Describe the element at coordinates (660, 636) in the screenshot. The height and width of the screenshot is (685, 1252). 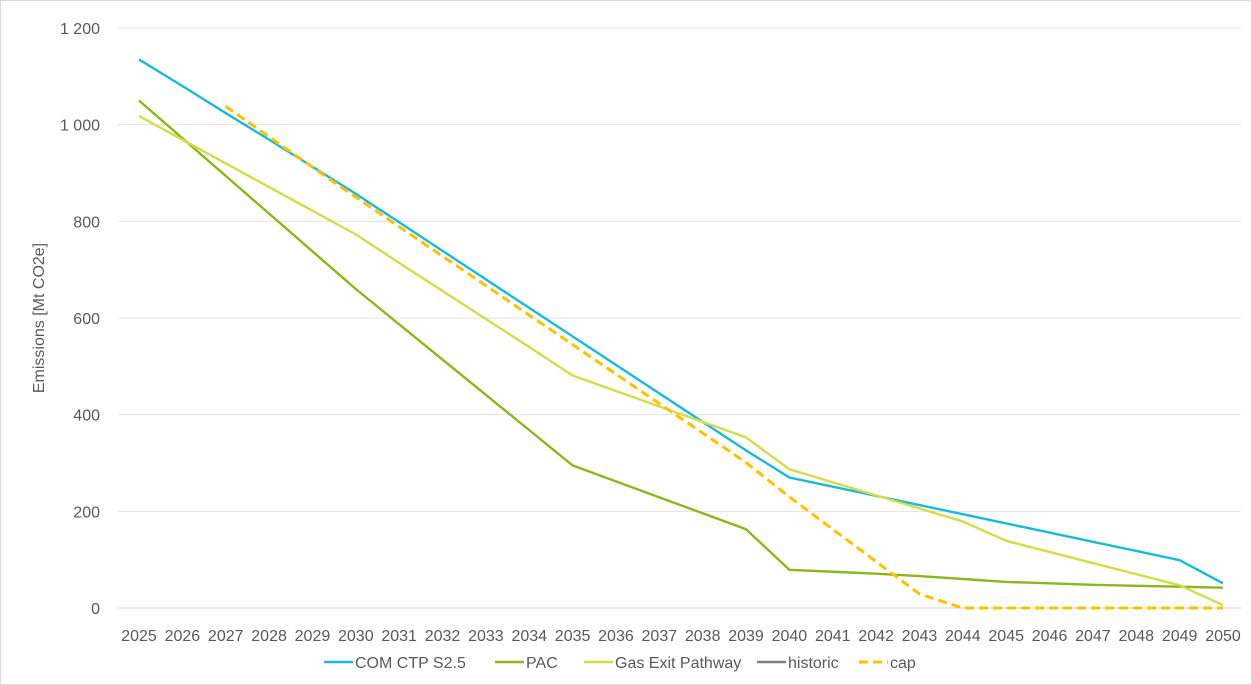
I see `x-tick-label: 2037` at that location.